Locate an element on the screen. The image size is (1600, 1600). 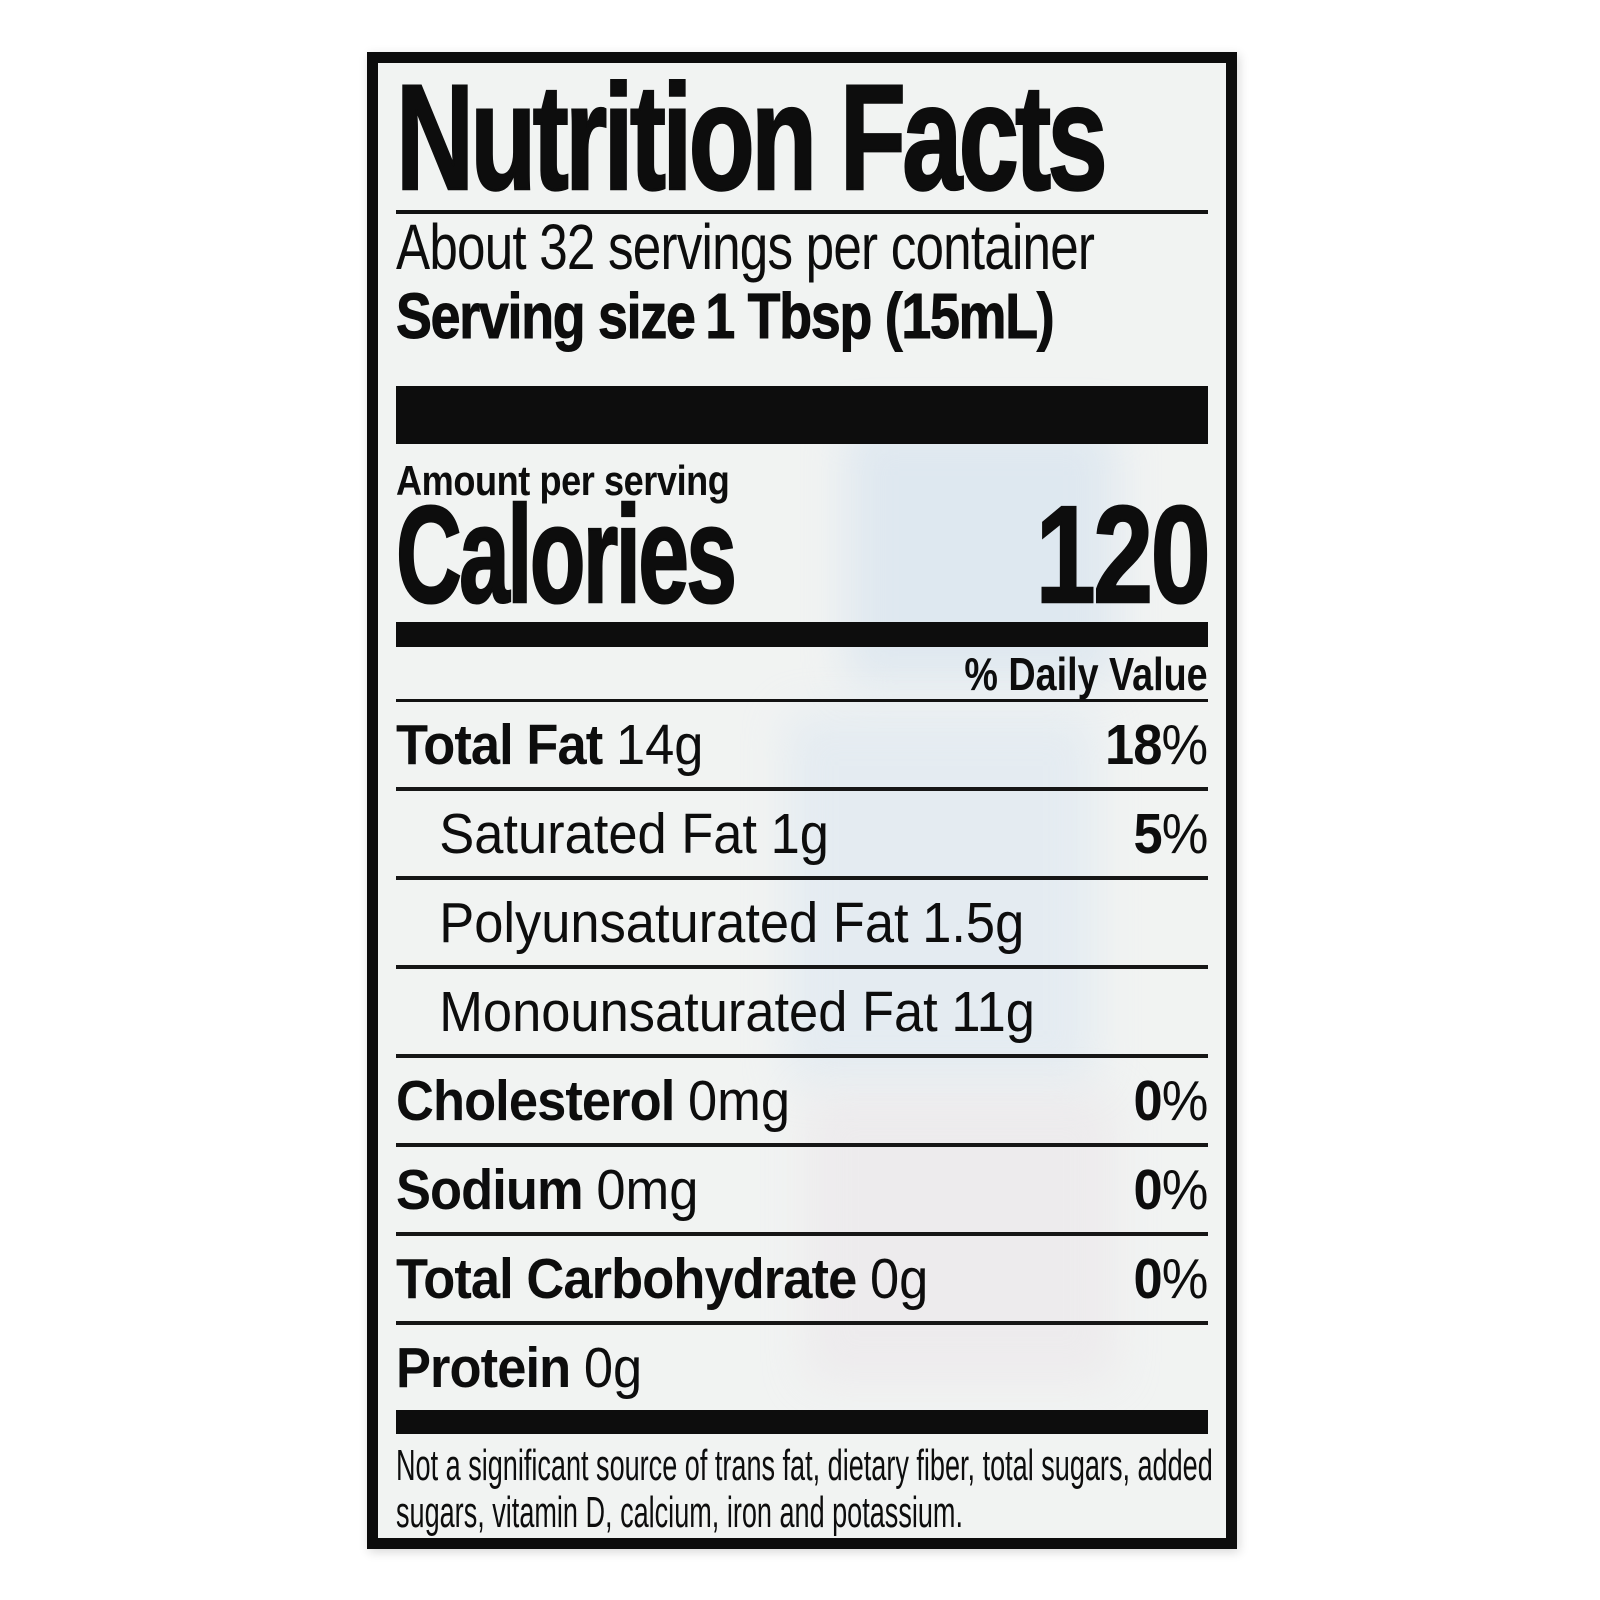
nutrient-row-total-fat: Total Fat 14g 18% is located at coordinates (802, 746).